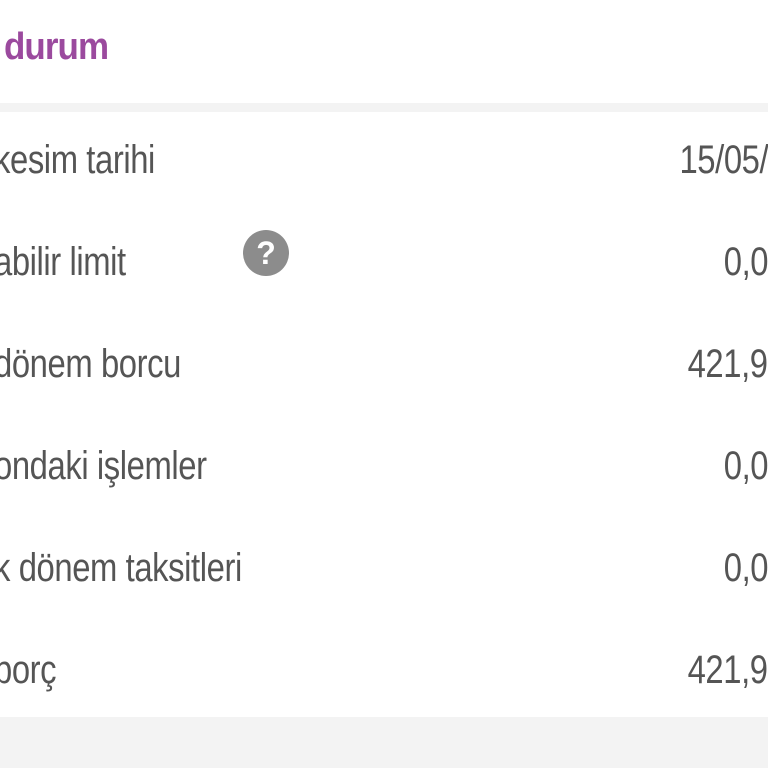  What do you see at coordinates (63, 262) in the screenshot?
I see `row-label: abilir limit` at bounding box center [63, 262].